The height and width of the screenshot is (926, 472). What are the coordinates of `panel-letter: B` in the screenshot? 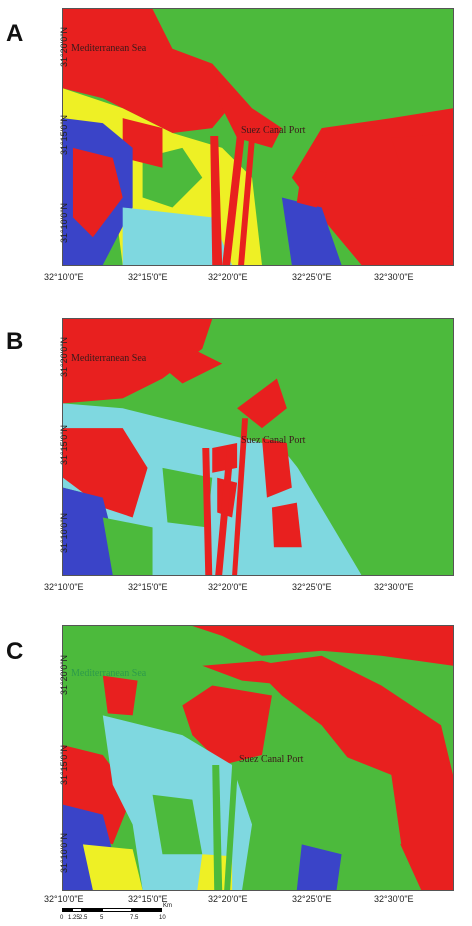 It's located at (15, 341).